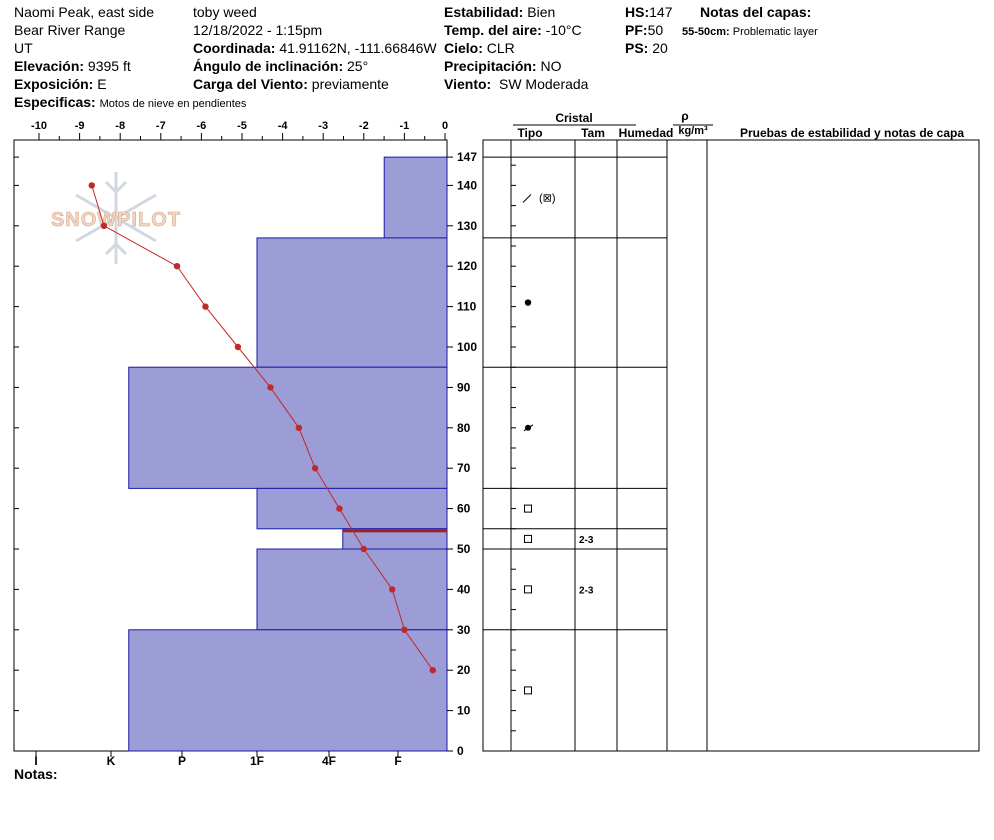 This screenshot has height=840, width=994. What do you see at coordinates (329, 761) in the screenshot?
I see `hardness-label: 4F` at bounding box center [329, 761].